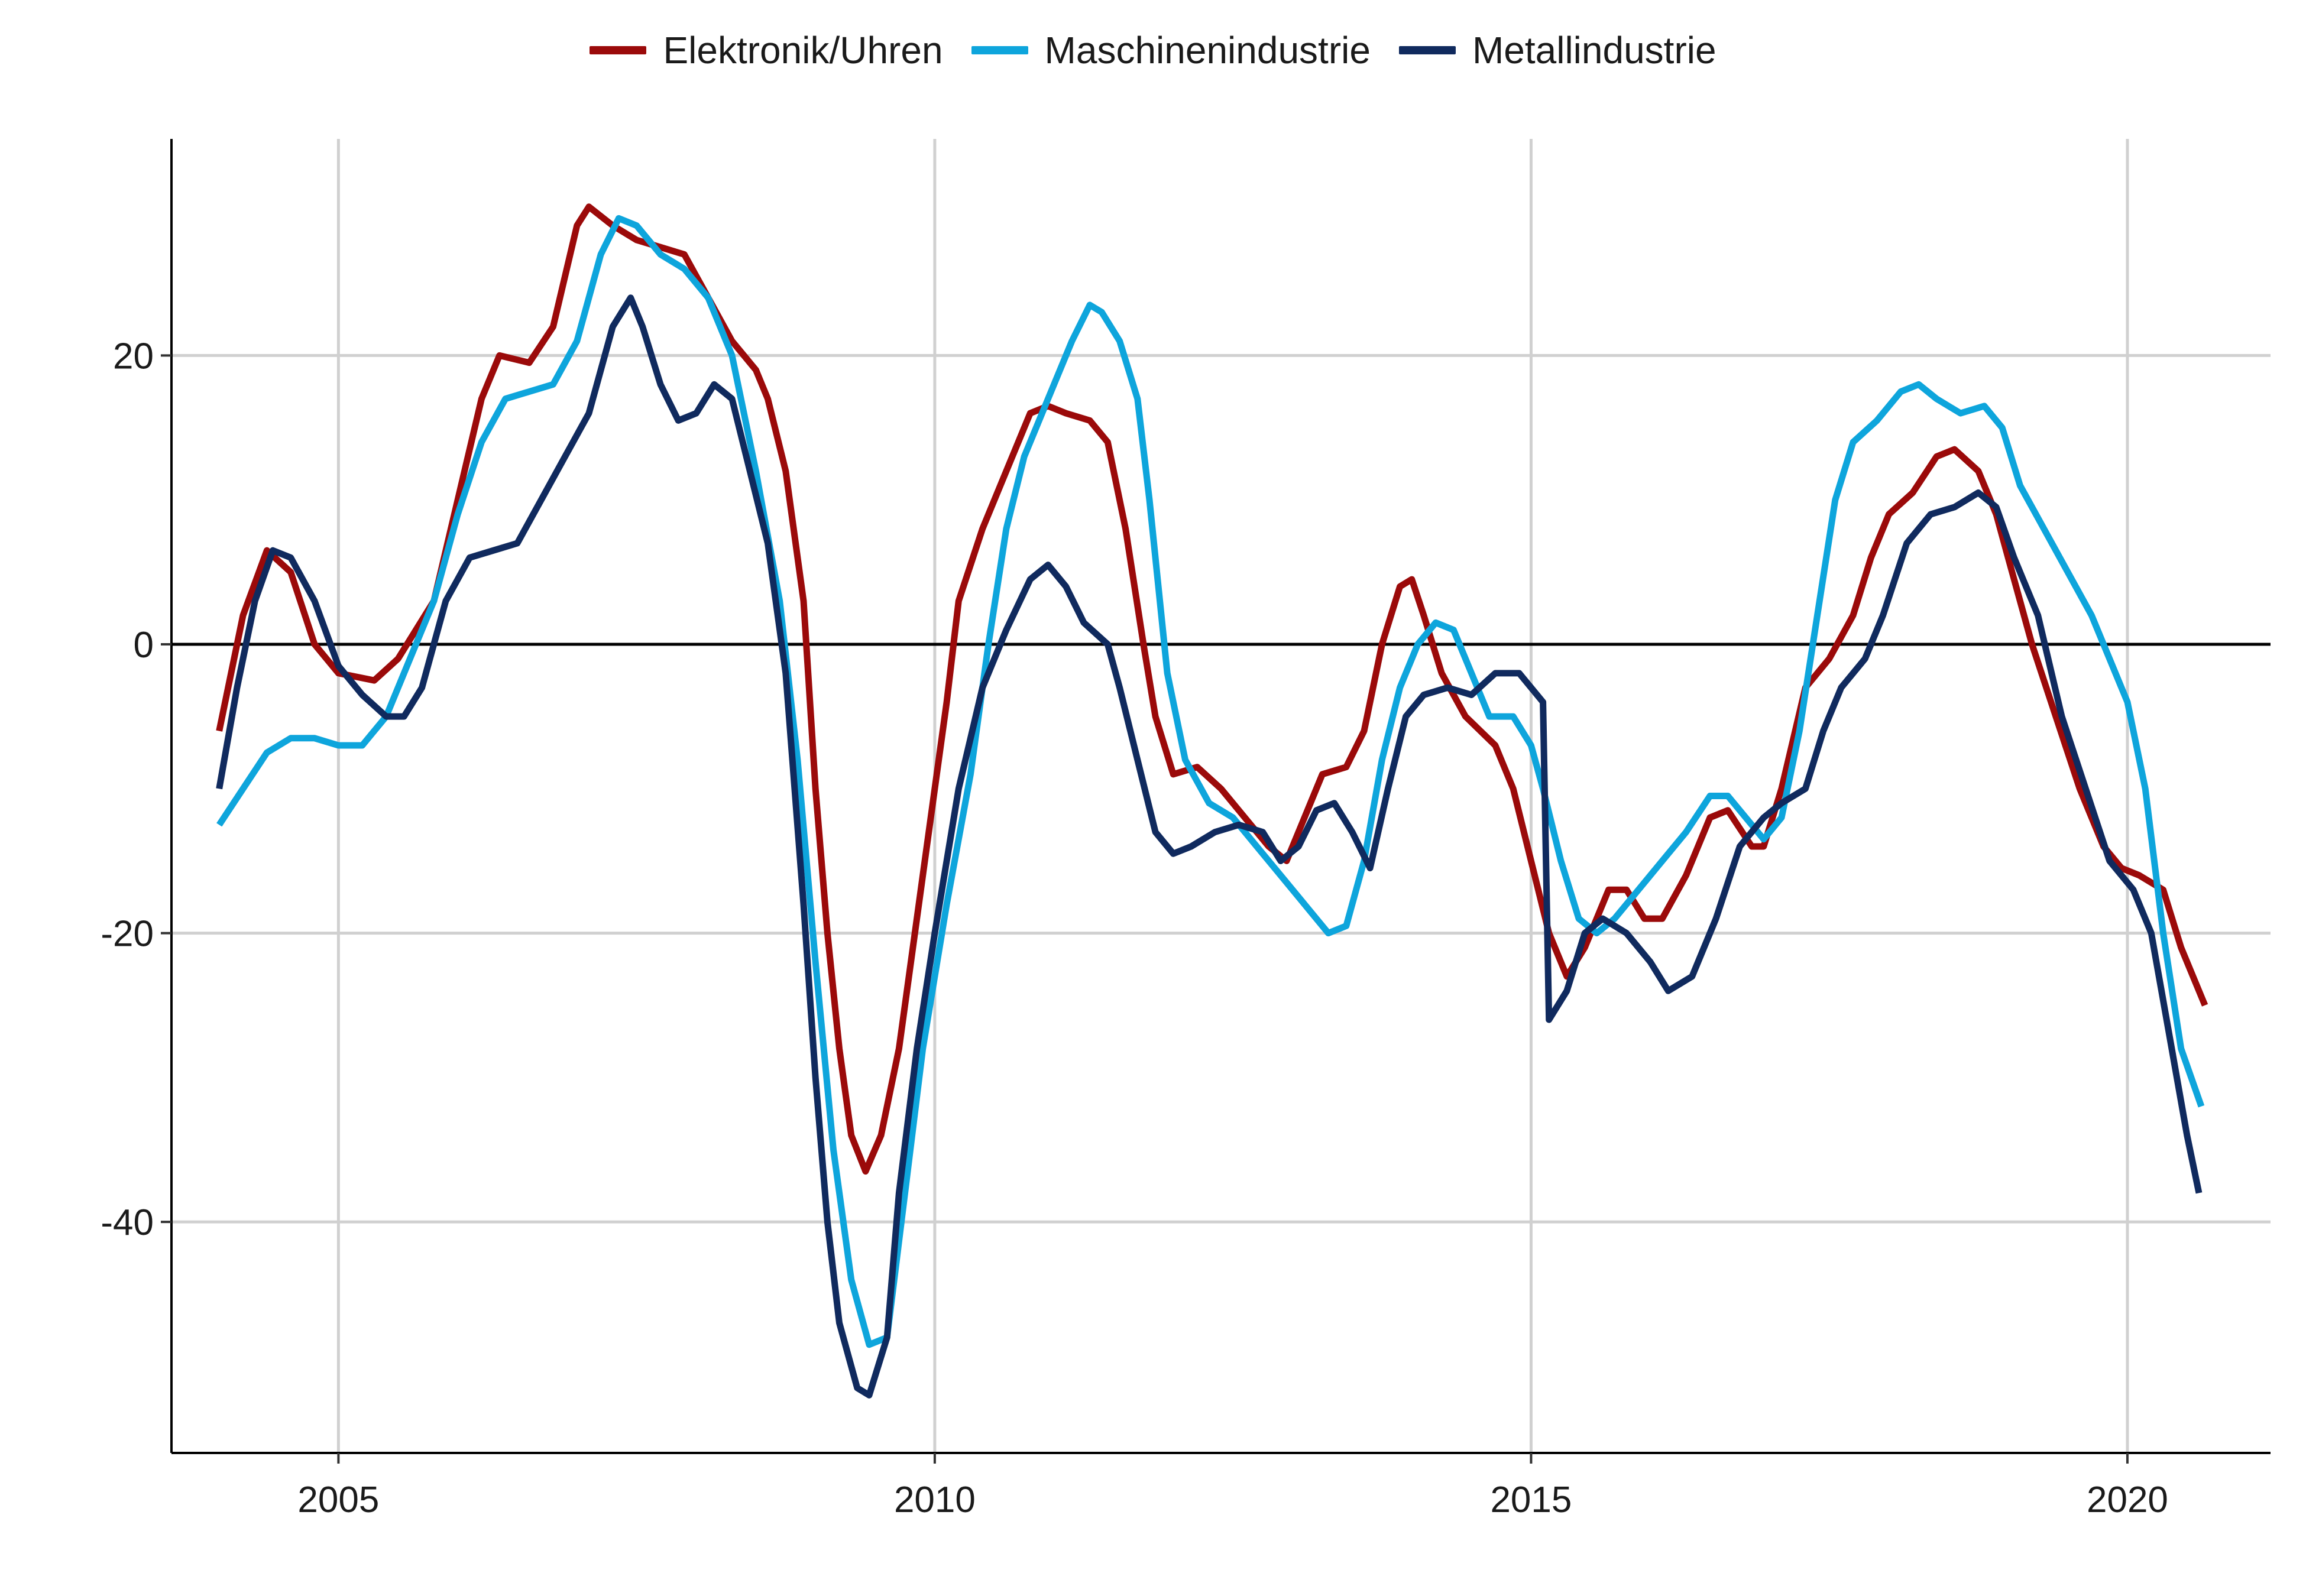  What do you see at coordinates (144, 646) in the screenshot?
I see `y-tick-label-0: 0` at bounding box center [144, 646].